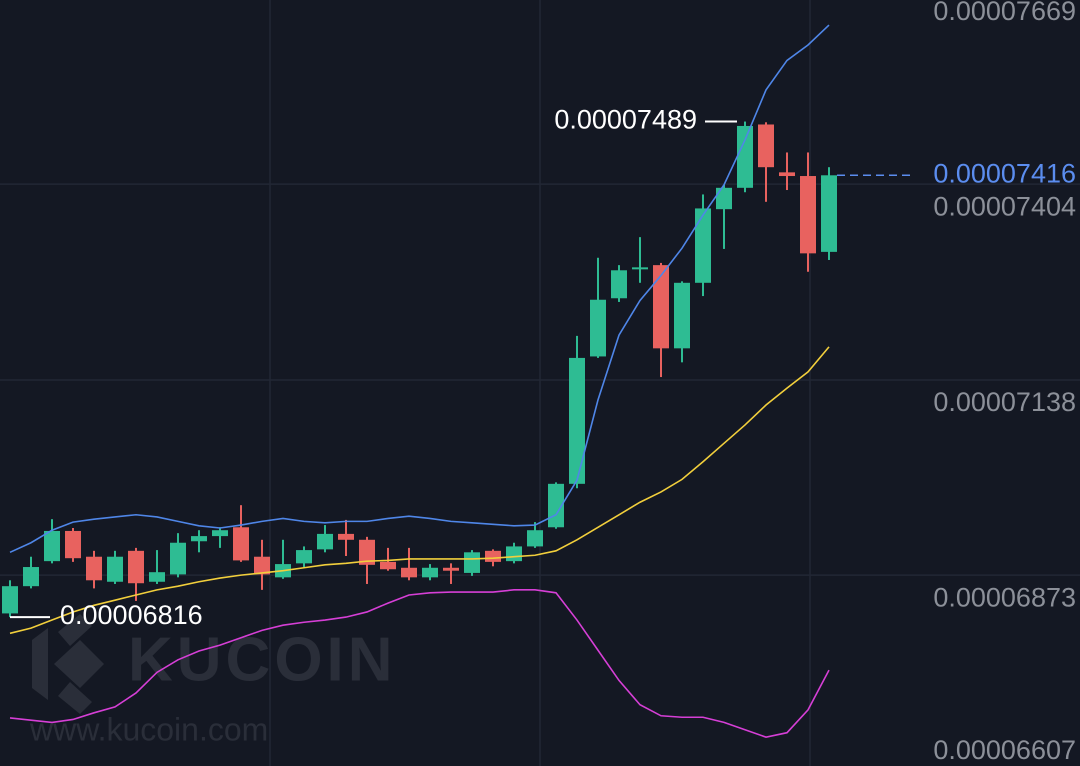 The width and height of the screenshot is (1080, 766). I want to click on watermark-brand: KUCOIN, so click(262, 659).